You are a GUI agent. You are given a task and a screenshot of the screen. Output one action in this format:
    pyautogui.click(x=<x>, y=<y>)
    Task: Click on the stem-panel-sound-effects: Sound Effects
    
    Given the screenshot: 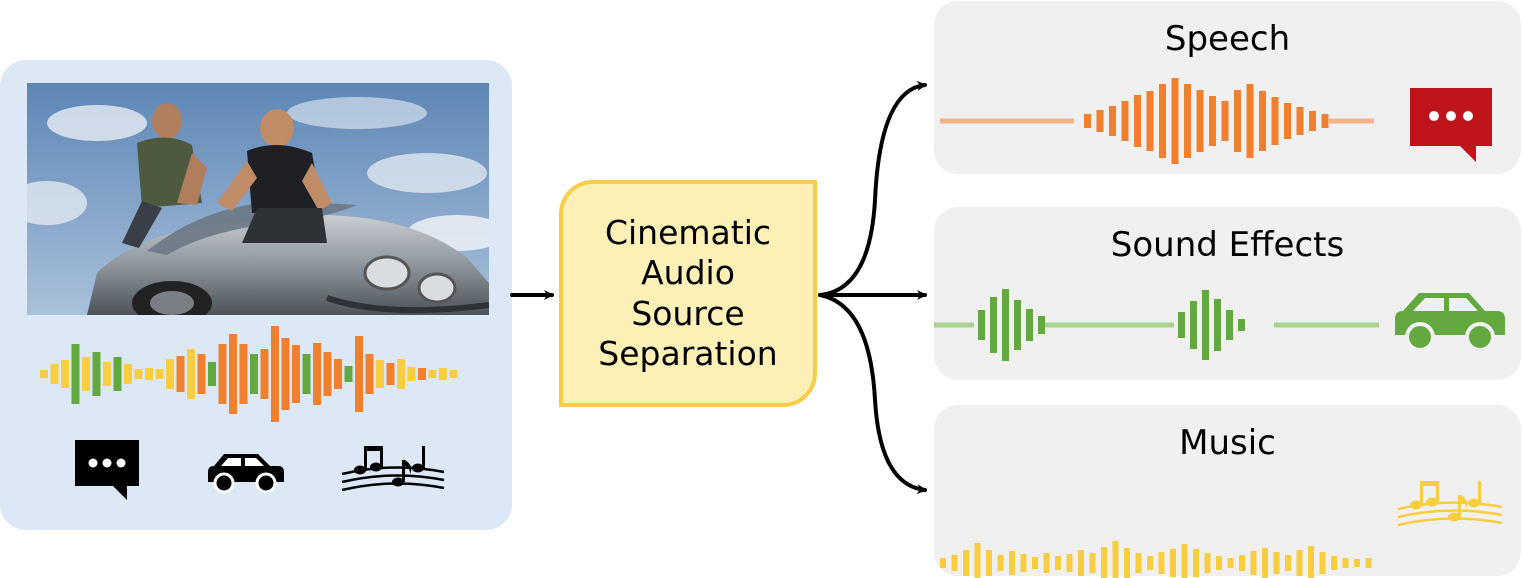 What is the action you would take?
    pyautogui.click(x=1227, y=293)
    